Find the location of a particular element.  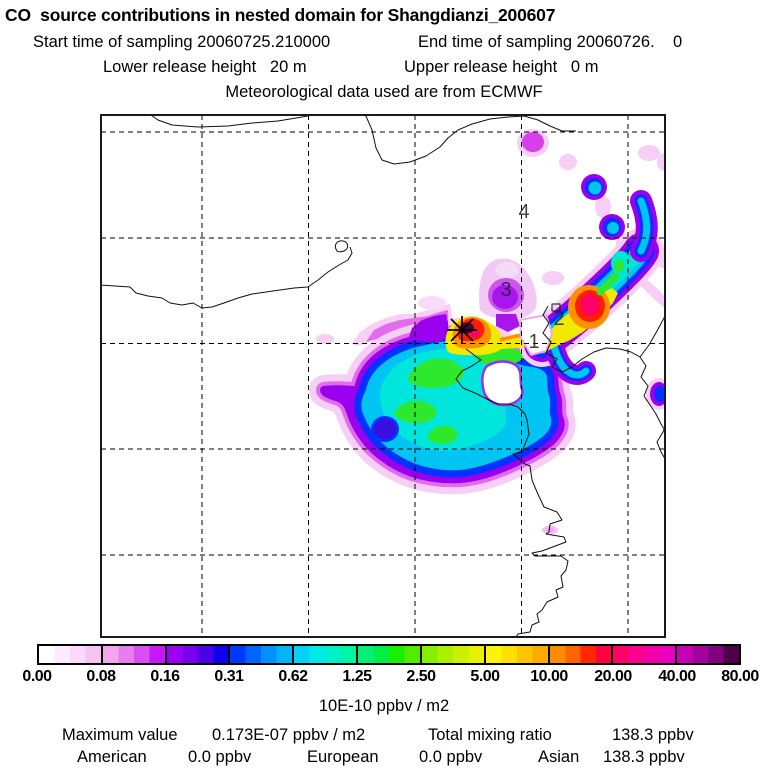

plume-violet-patches is located at coordinates (464, 313).